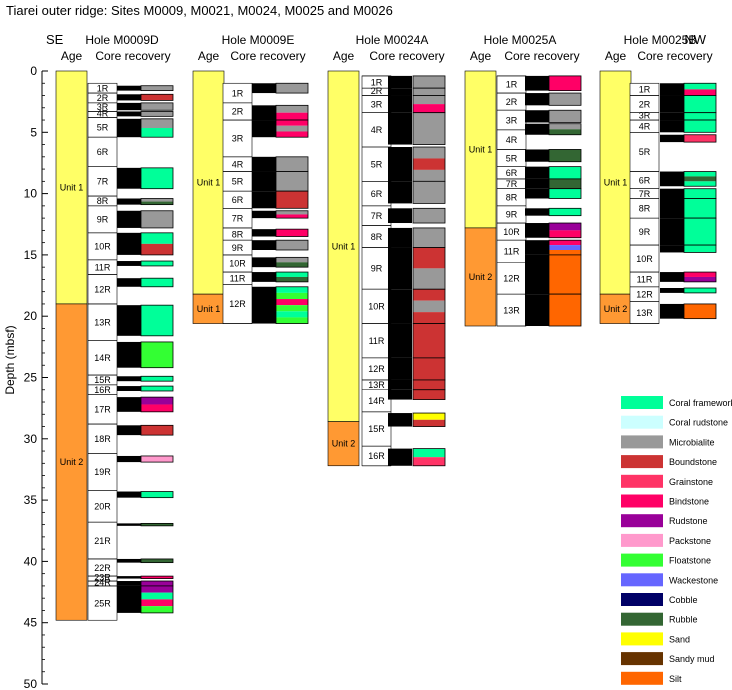 This screenshot has width=732, height=690. Describe the element at coordinates (377, 164) in the screenshot. I see `core-label: 5R` at that location.